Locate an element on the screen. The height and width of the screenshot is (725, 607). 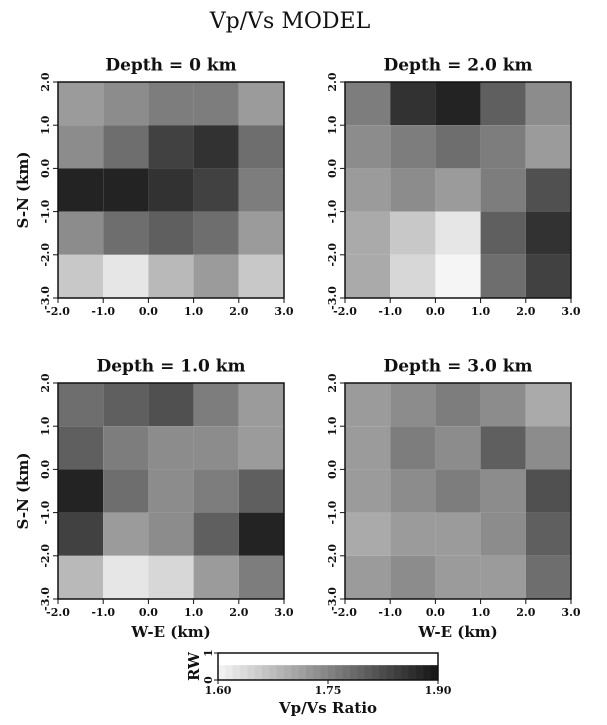
x-tick-label: 0.0 is located at coordinates (148, 612).